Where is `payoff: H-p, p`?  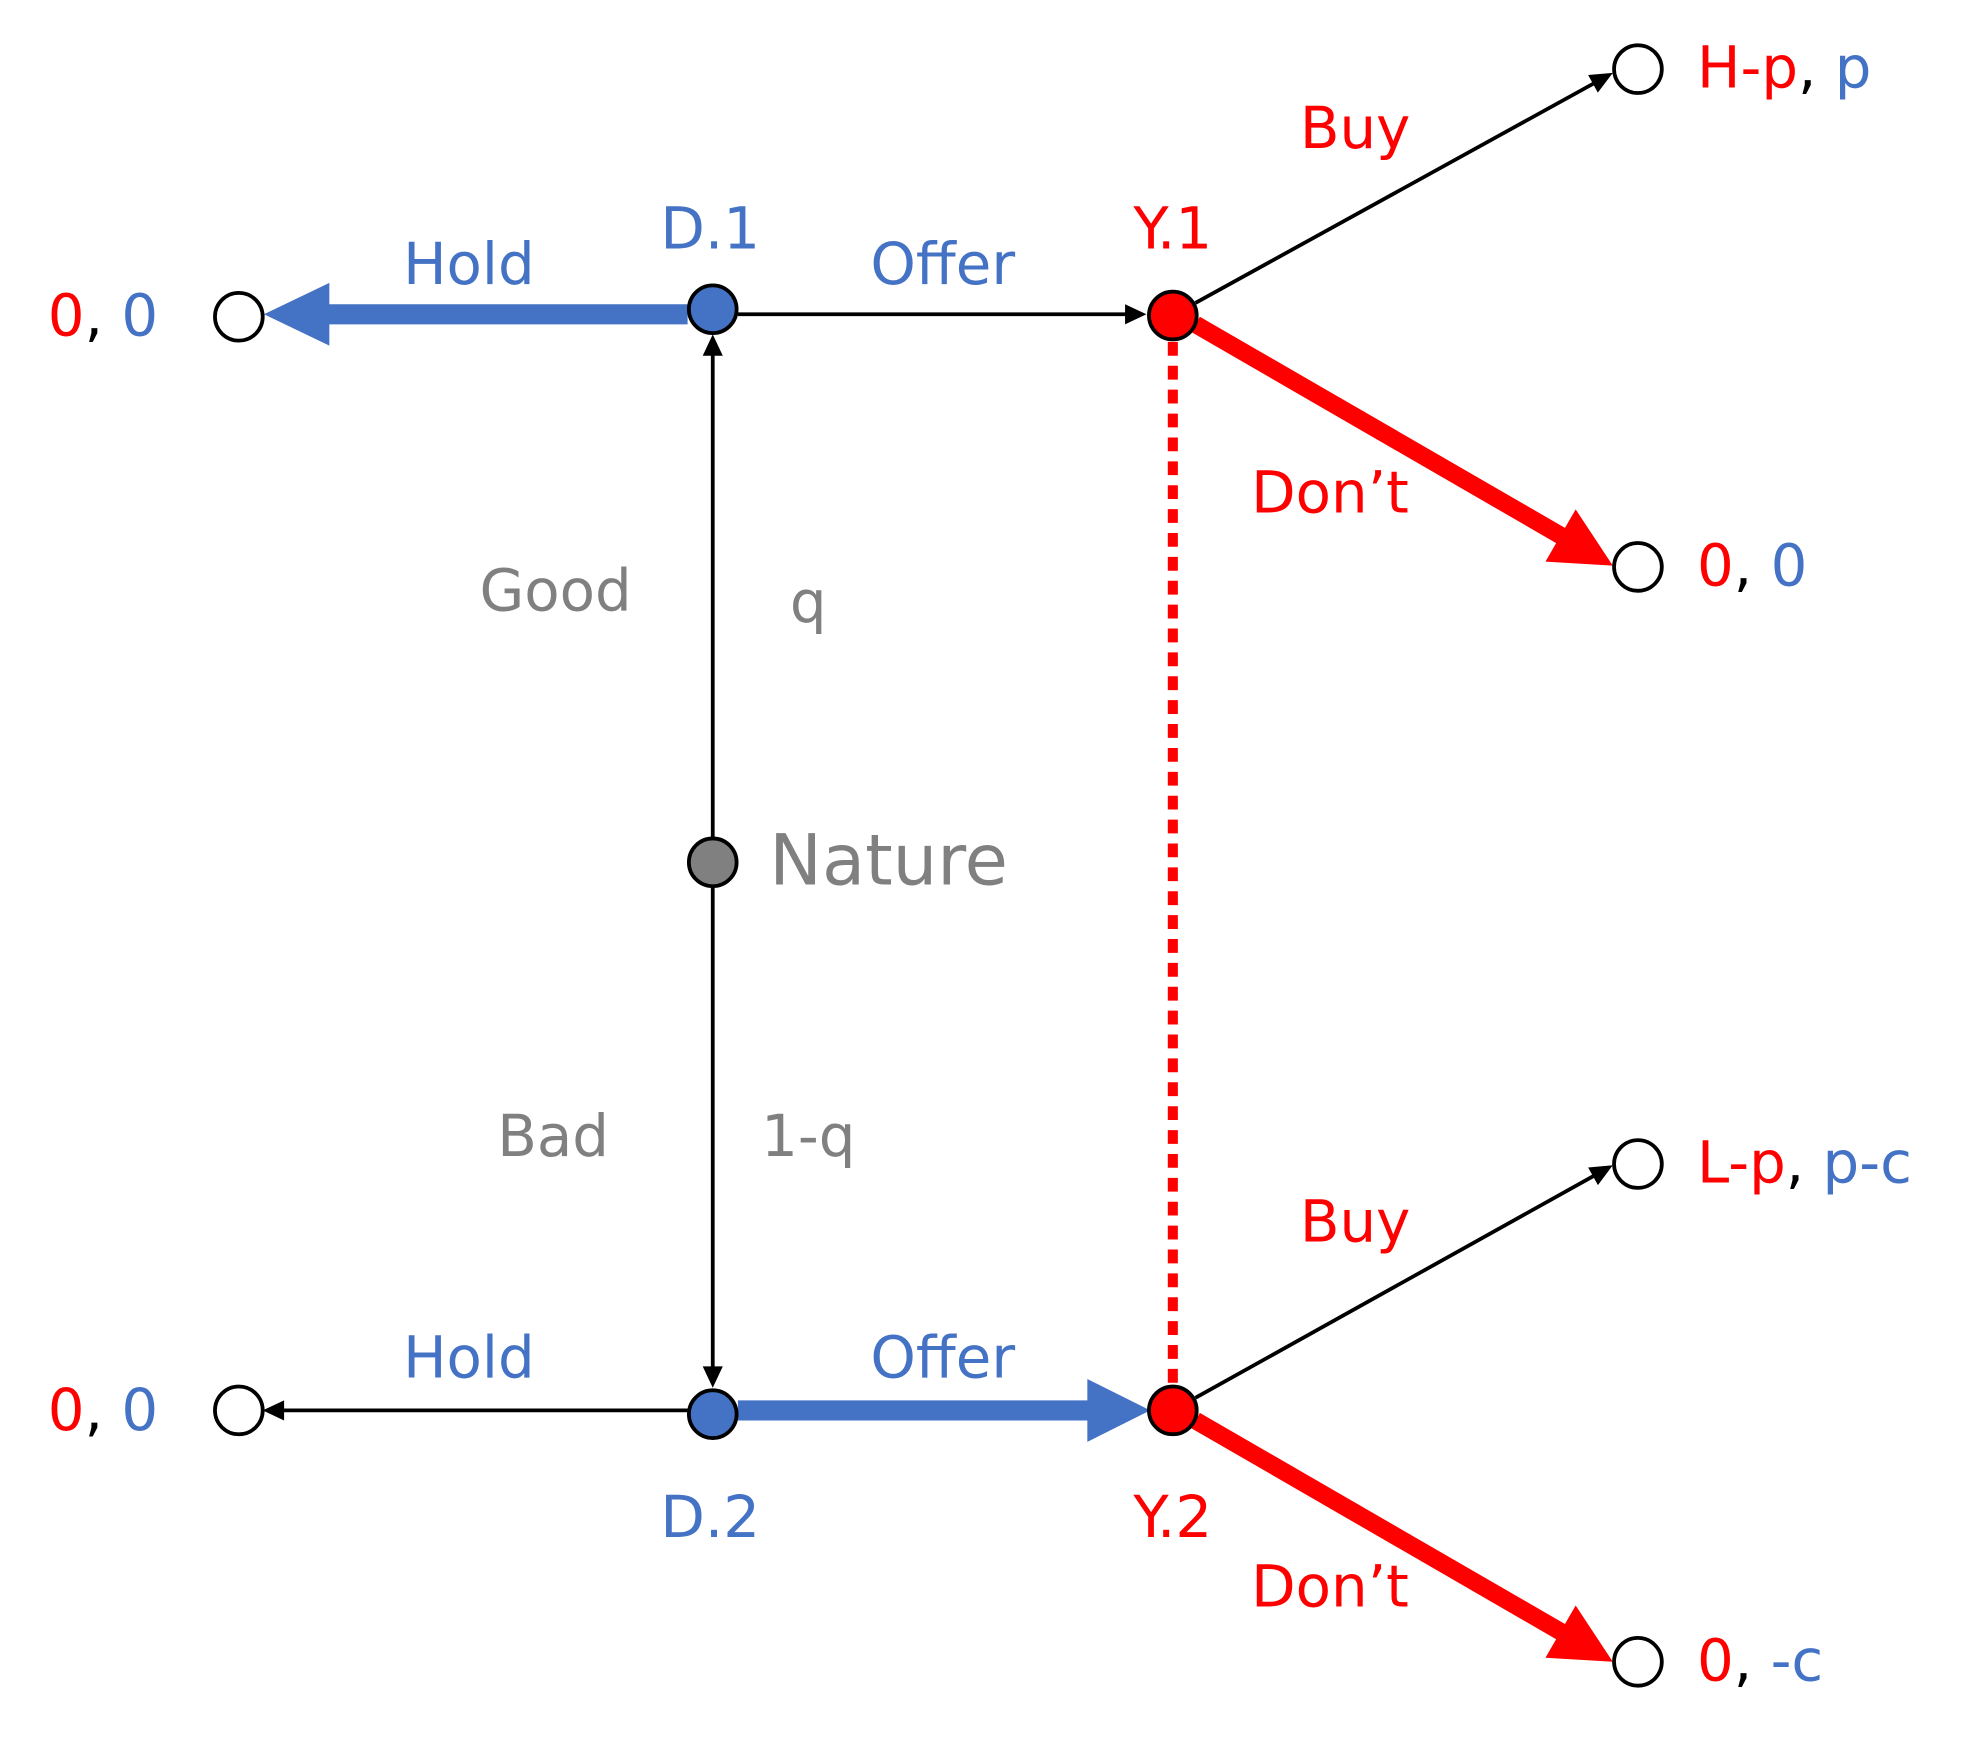
payoff: H-p, p is located at coordinates (1784, 68).